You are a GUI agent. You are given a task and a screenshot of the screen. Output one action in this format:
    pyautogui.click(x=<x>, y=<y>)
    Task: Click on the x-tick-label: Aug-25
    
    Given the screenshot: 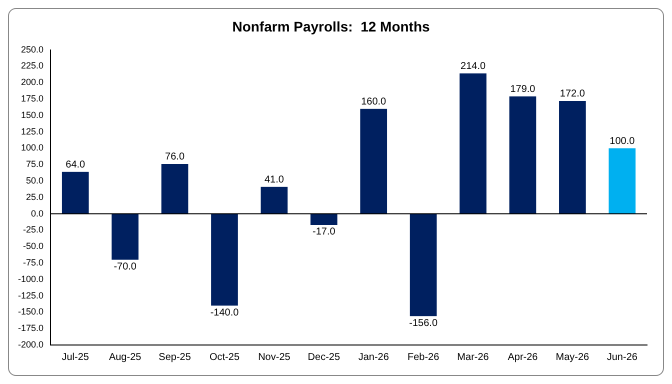 What is the action you would take?
    pyautogui.click(x=125, y=357)
    